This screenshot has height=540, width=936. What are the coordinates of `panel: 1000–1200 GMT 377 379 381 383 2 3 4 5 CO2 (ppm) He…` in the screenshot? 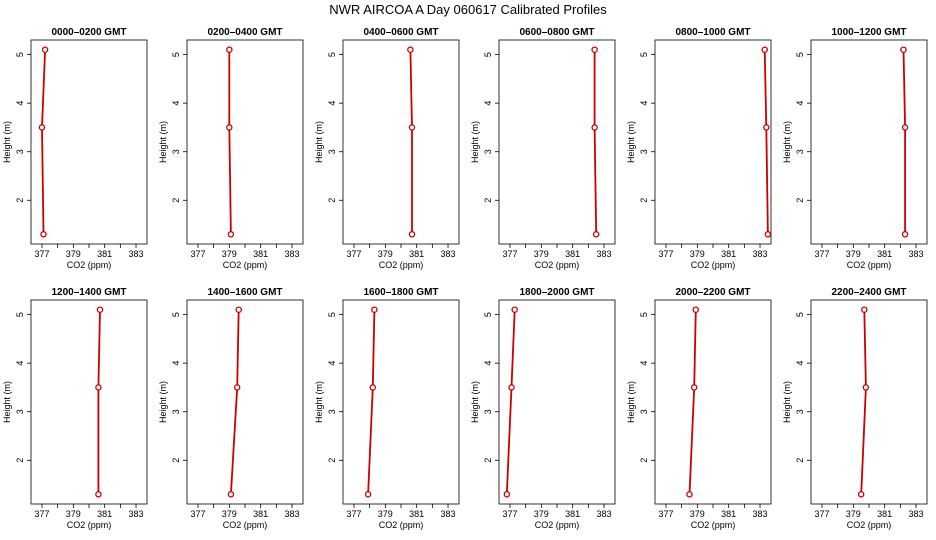 It's located at (855, 148).